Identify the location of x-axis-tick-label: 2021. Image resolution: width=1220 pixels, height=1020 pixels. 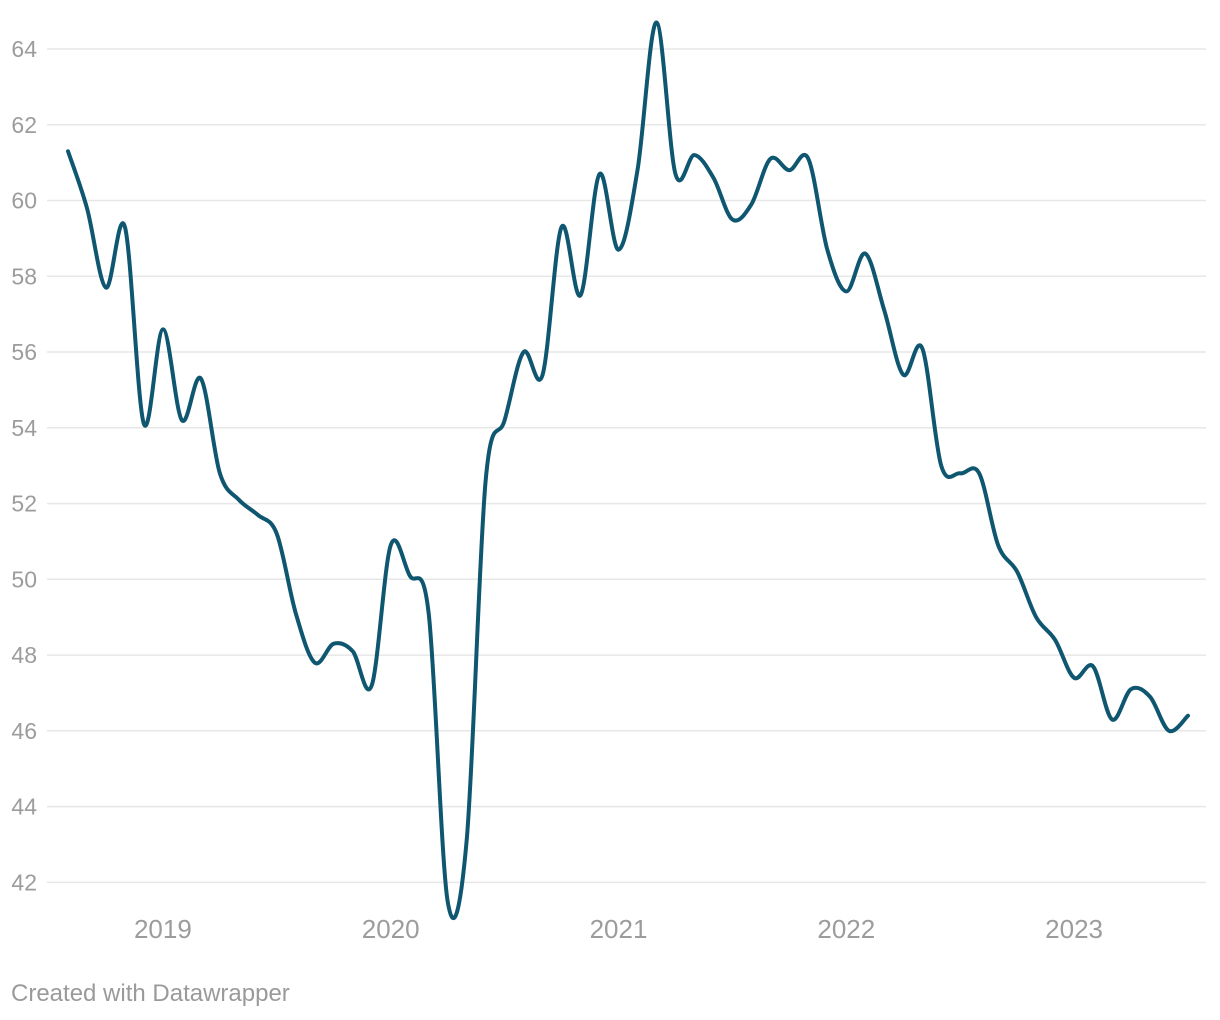
(619, 929).